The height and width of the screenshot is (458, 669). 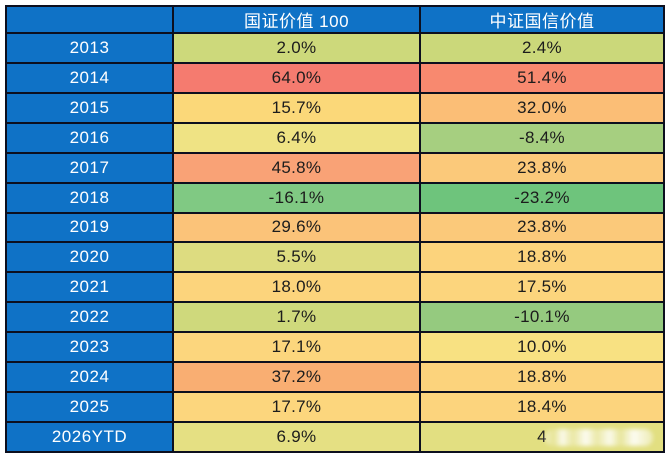 What do you see at coordinates (89, 197) in the screenshot?
I see `year-cell: 2018` at bounding box center [89, 197].